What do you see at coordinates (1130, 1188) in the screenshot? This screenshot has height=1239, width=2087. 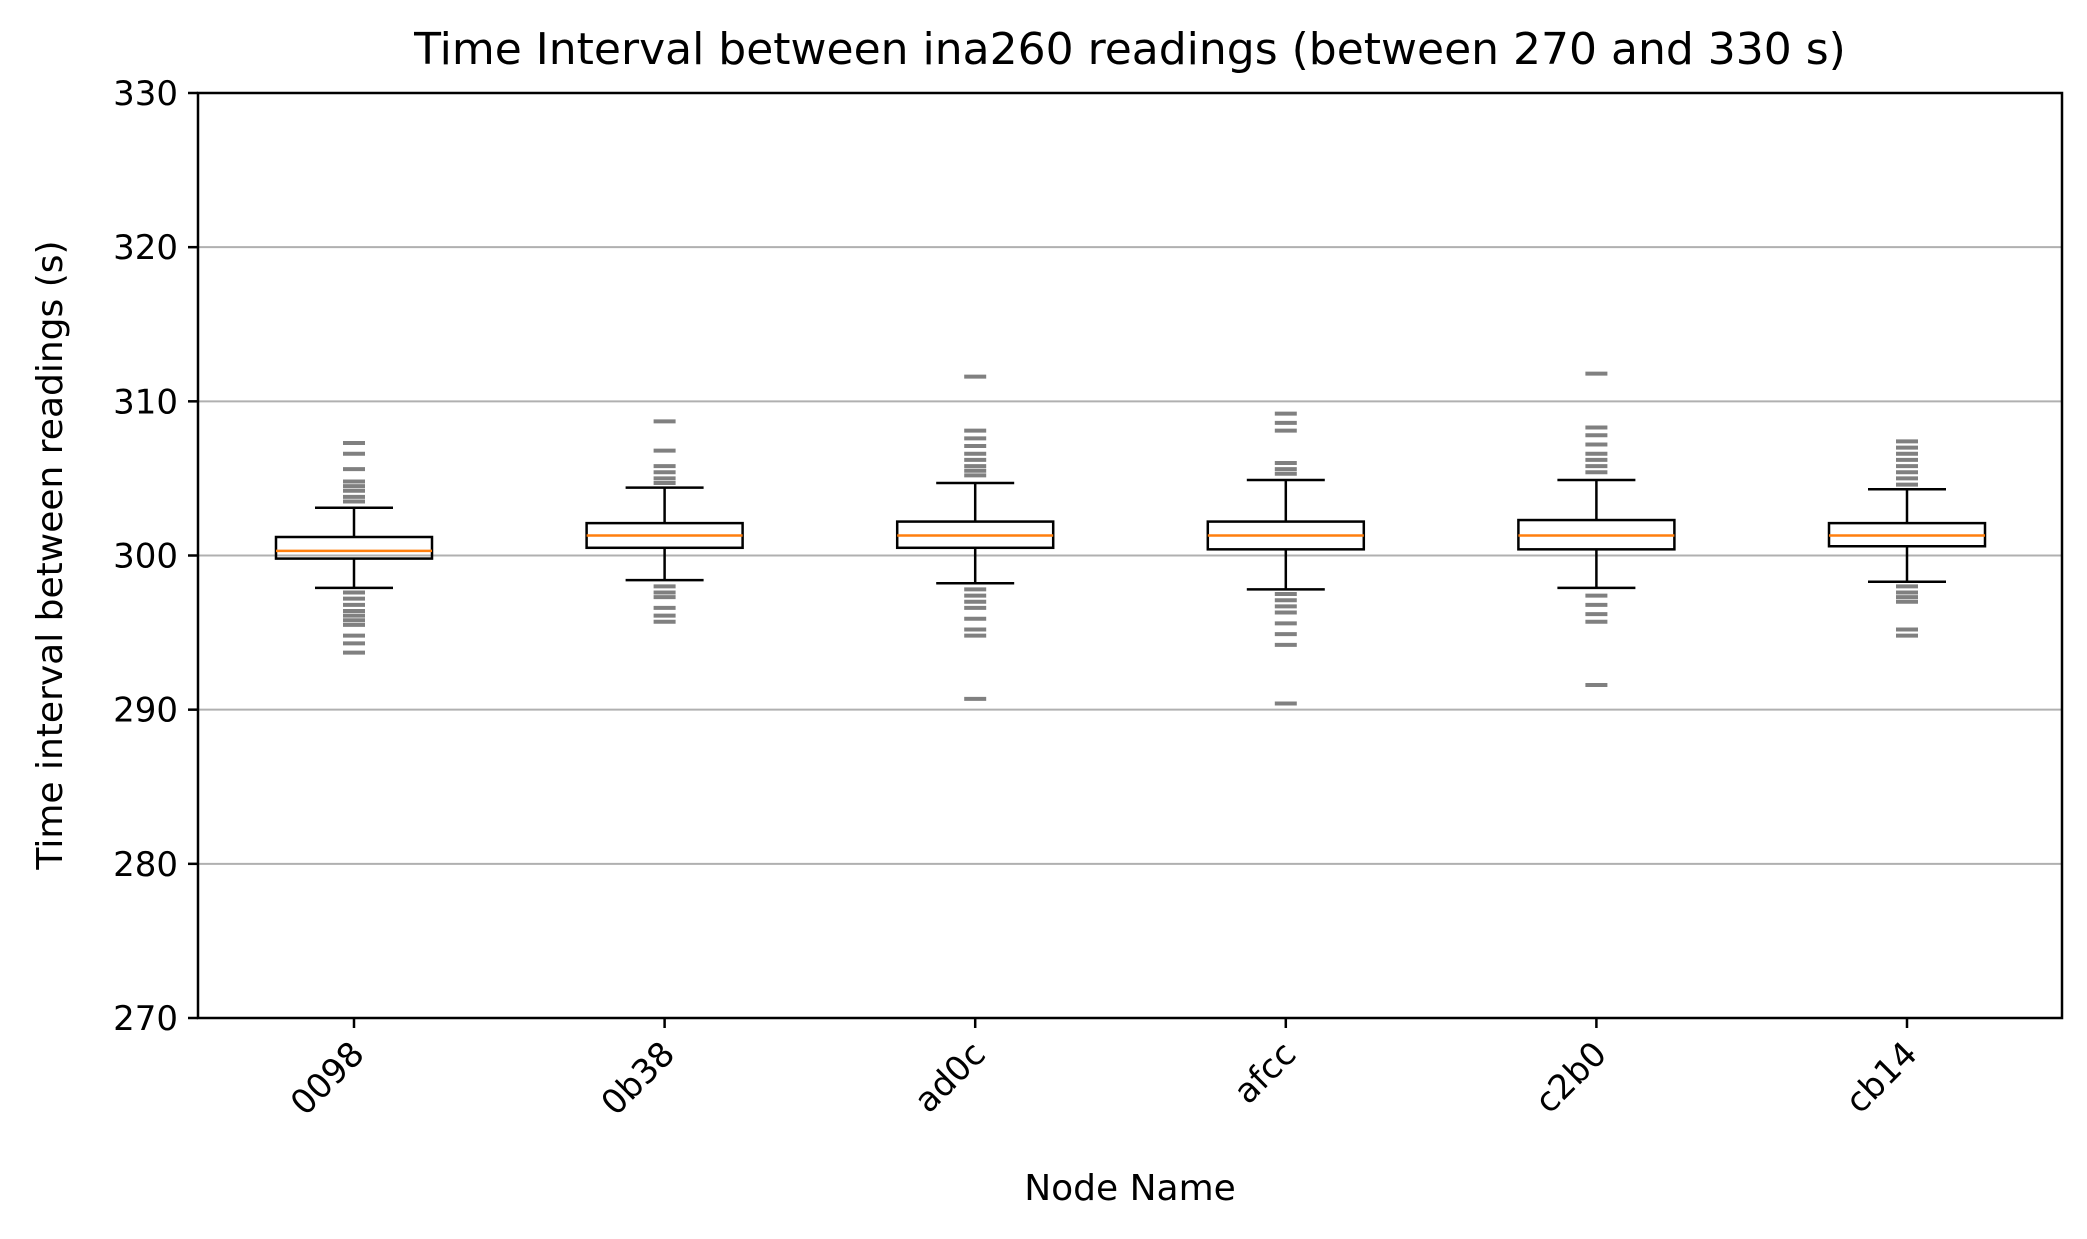 I see `x-axis-label: Node Name` at bounding box center [1130, 1188].